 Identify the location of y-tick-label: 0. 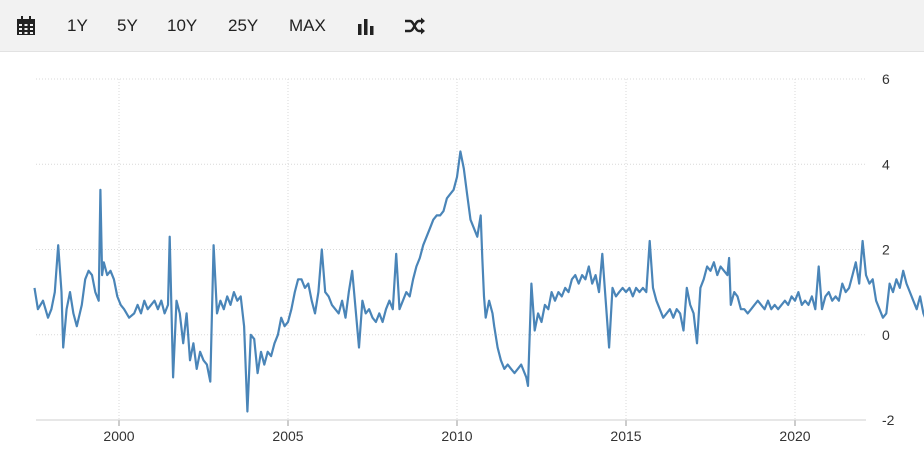
(886, 335).